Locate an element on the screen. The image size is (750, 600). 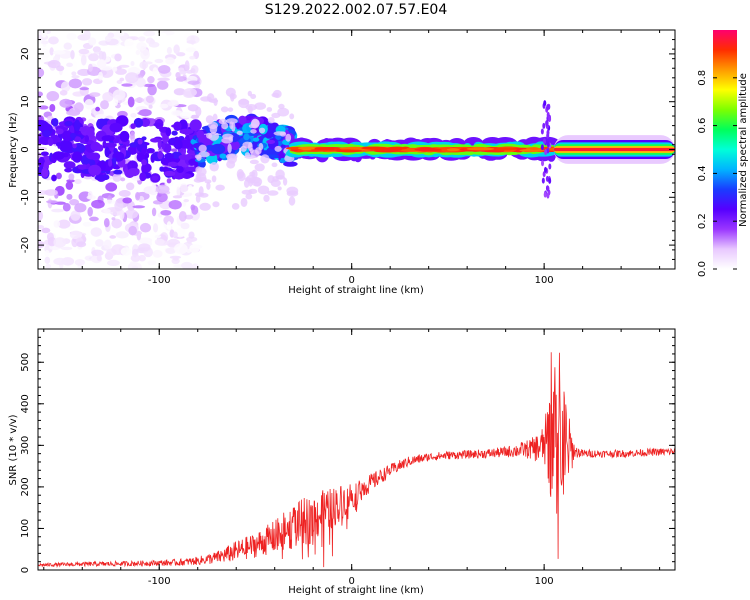
spectrogram-x-tick-label: -100 is located at coordinates (159, 280).